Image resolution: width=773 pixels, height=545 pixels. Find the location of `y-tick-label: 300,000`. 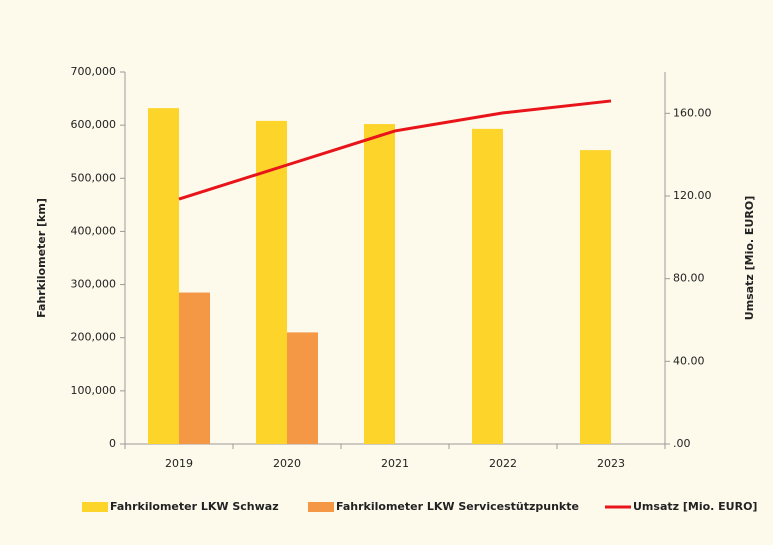

y-tick-label: 300,000 is located at coordinates (94, 284).